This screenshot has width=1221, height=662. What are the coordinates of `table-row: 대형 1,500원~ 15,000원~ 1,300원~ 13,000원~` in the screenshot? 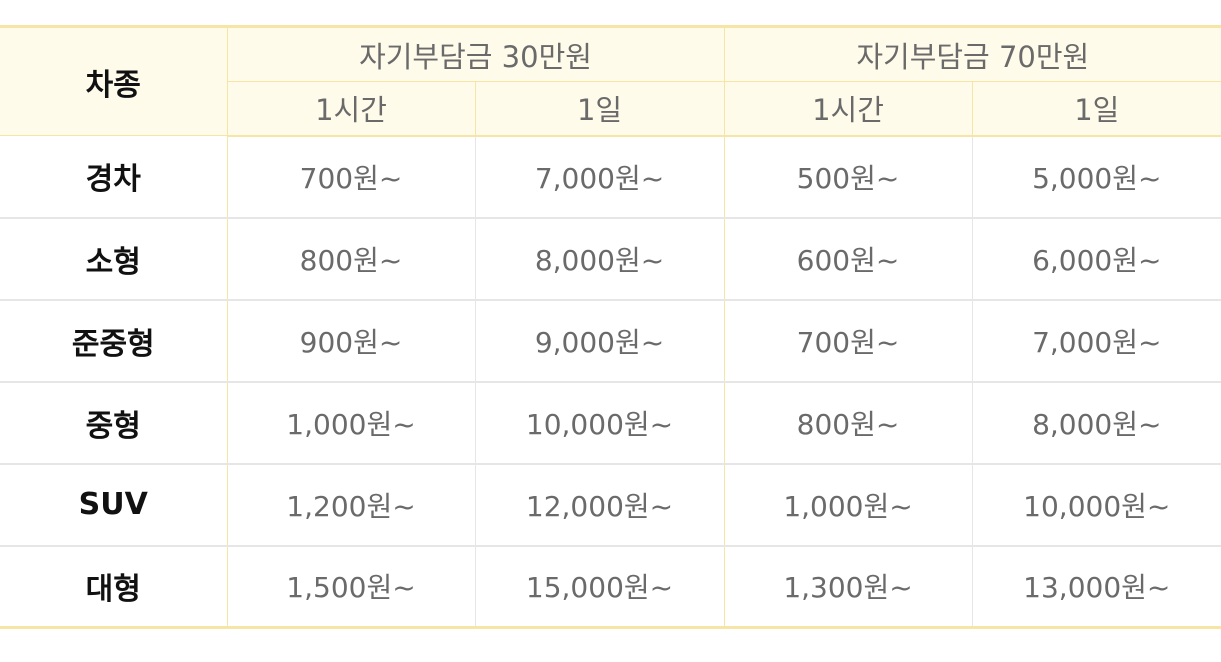 It's located at (610, 587).